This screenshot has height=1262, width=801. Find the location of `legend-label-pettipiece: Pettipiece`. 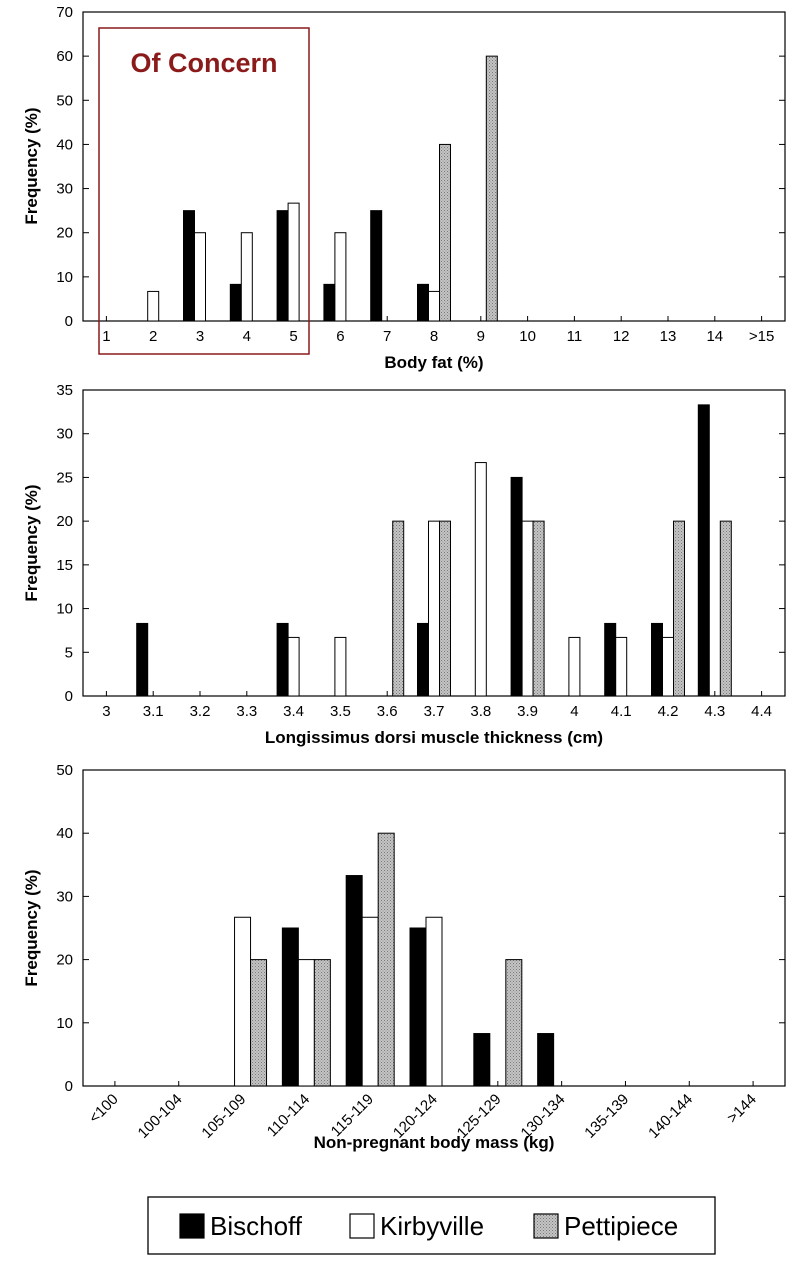

legend-label-pettipiece: Pettipiece is located at coordinates (621, 1226).